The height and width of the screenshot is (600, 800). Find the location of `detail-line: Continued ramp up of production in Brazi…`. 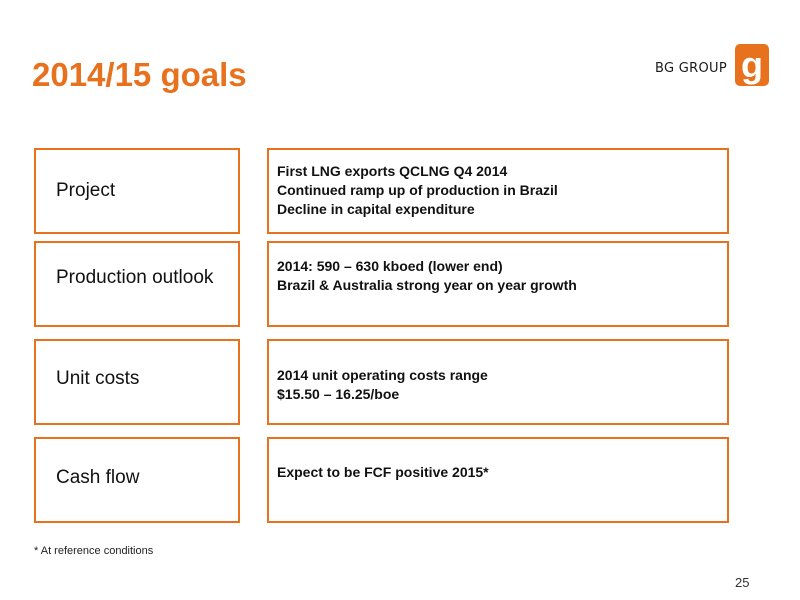

detail-line: Continued ramp up of production in Brazi… is located at coordinates (417, 190).